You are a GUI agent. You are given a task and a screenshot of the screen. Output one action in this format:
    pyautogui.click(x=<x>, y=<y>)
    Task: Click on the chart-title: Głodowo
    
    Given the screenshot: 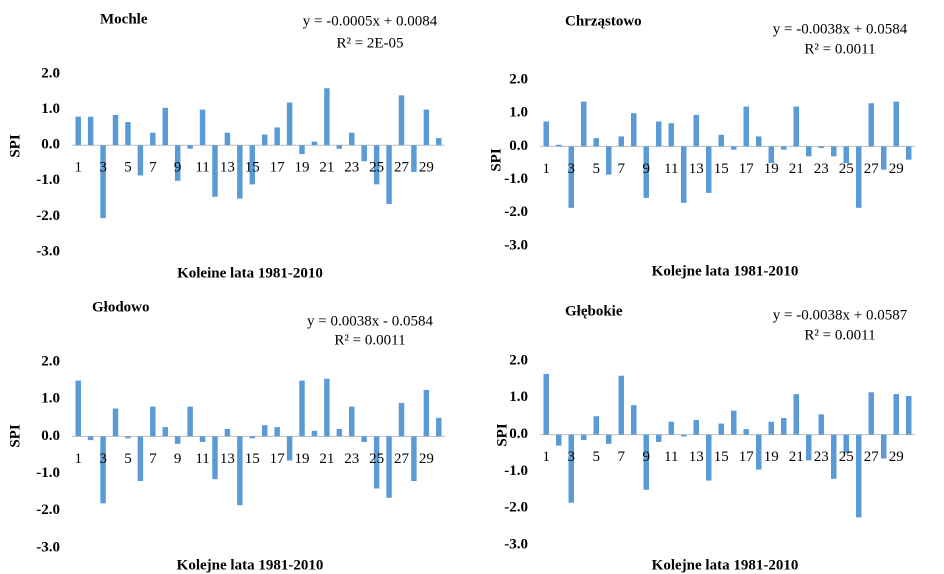 What is the action you would take?
    pyautogui.click(x=121, y=307)
    